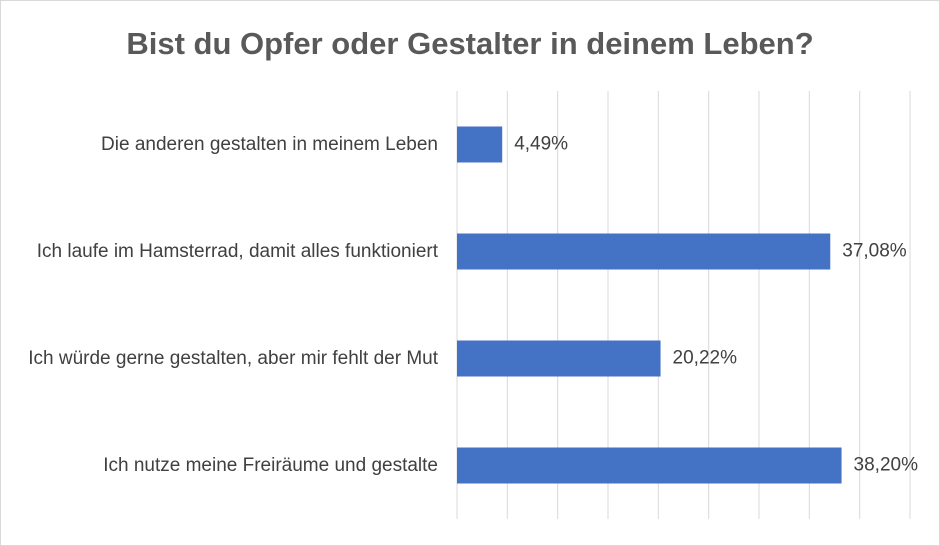 The height and width of the screenshot is (546, 940). Describe the element at coordinates (269, 144) in the screenshot. I see `category-label: Die anderen gestalten in meinem Leben` at that location.